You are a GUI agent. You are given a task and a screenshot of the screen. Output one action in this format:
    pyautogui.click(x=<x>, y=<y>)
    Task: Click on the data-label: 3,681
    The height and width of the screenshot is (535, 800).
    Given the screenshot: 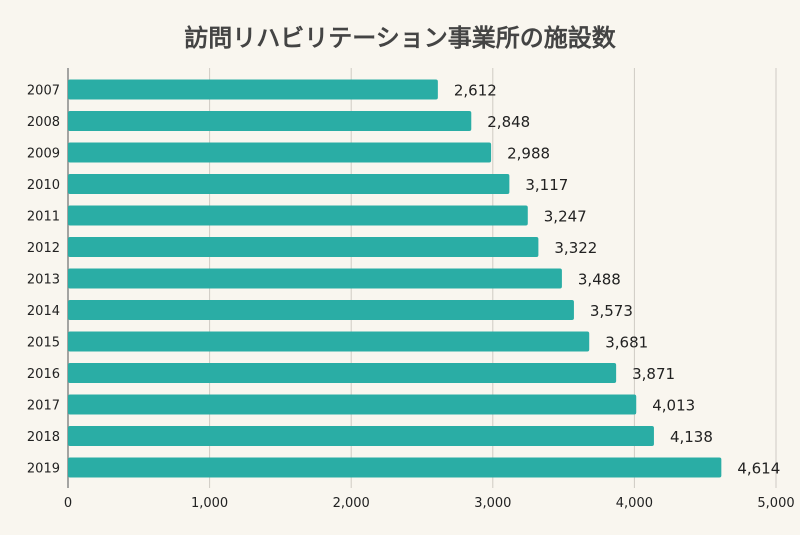 What is the action you would take?
    pyautogui.click(x=626, y=343)
    